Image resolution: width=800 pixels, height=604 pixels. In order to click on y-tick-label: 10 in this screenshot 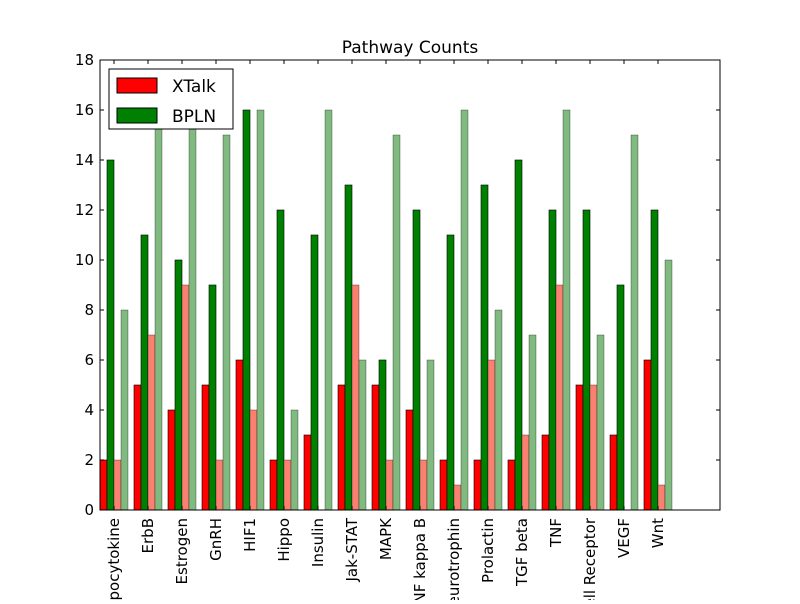, I will do `click(84, 260)`.